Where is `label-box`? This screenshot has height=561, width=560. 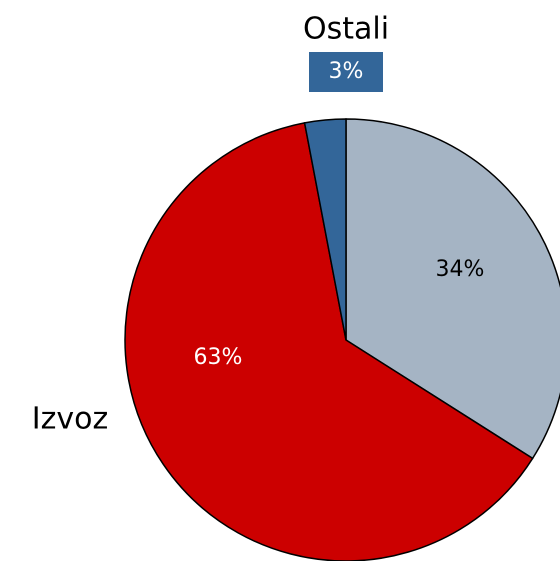
label-box is located at coordinates (346, 72).